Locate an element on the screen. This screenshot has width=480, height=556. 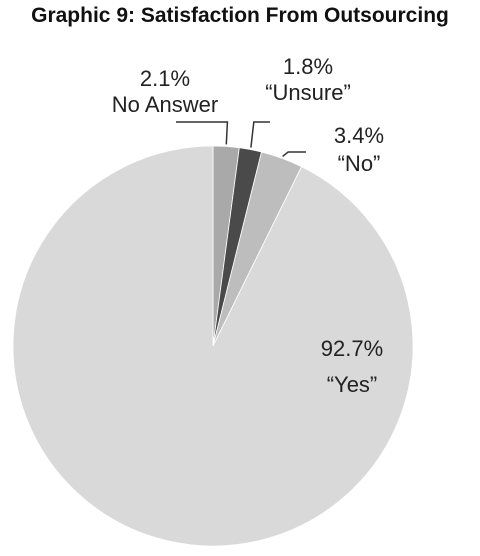
slice-value-no: 3.4% is located at coordinates (359, 135).